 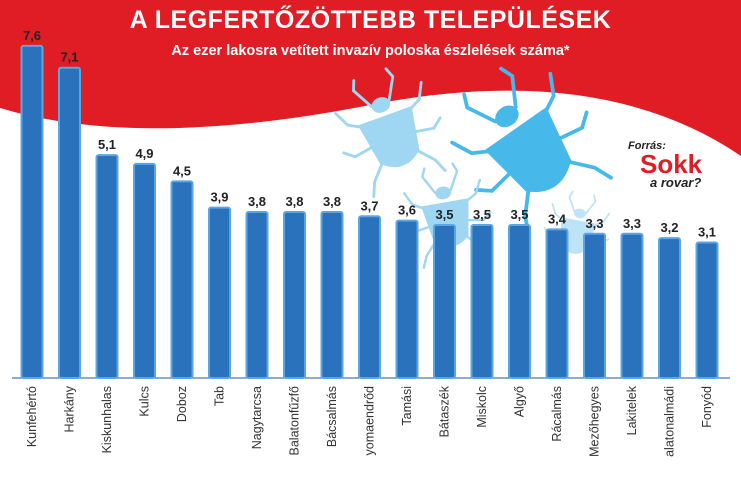 I want to click on data-label-7: 3,8, so click(x=294, y=201).